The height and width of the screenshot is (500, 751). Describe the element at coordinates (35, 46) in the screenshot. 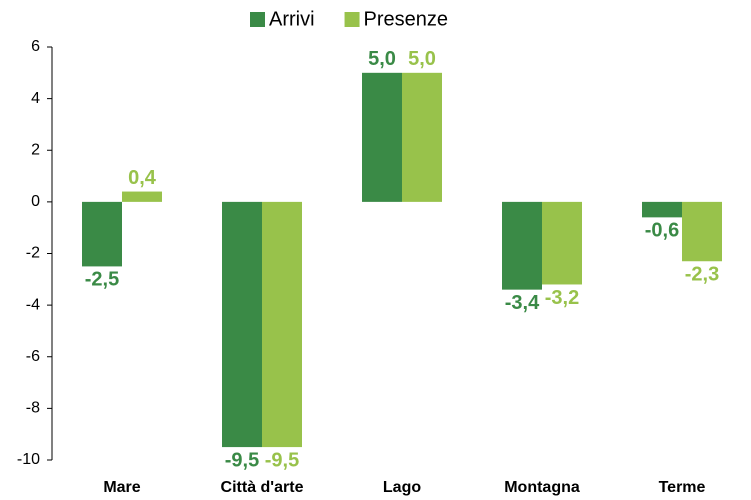

I see `y-tick-label: 6` at that location.